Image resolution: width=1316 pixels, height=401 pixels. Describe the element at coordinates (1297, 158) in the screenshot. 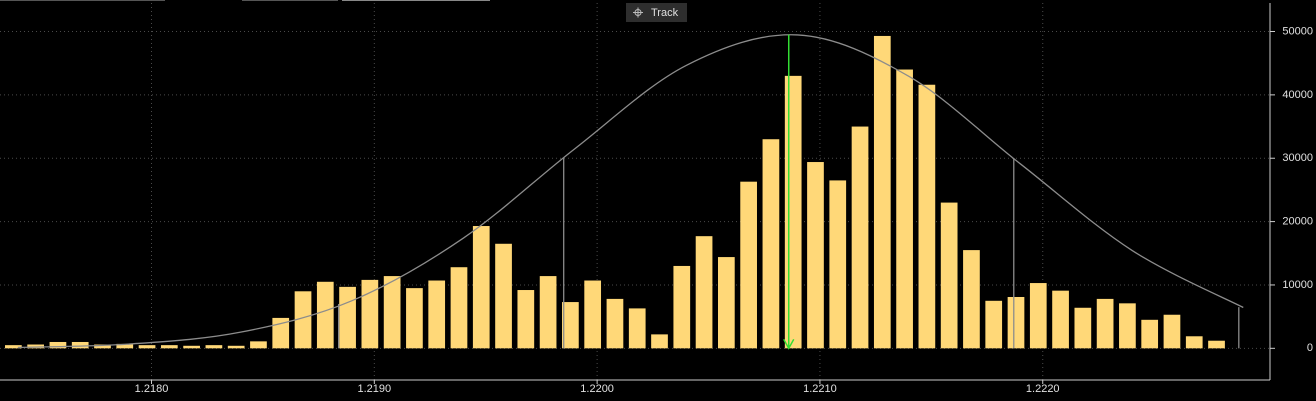

I see `y-tick-label: 30000` at that location.